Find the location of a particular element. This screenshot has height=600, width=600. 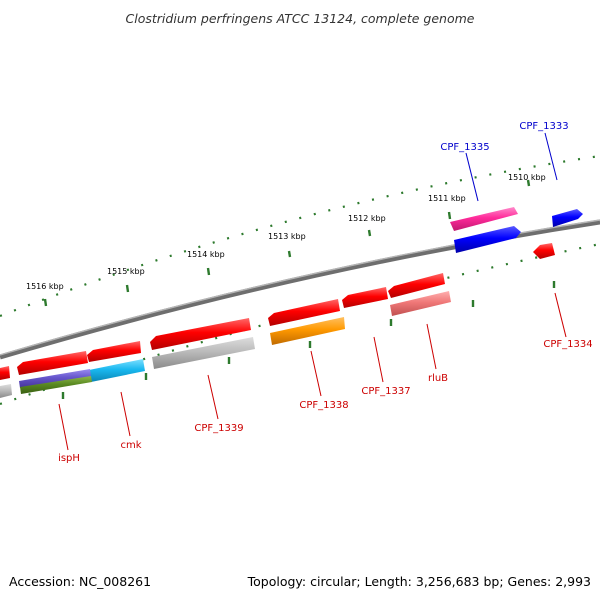

label-cmk: cmk is located at coordinates (130, 445).